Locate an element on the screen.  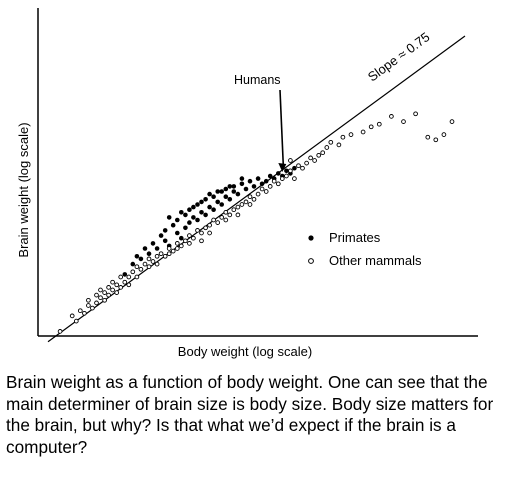
x-axis-label: Body weight (log scale) is located at coordinates (245, 351).